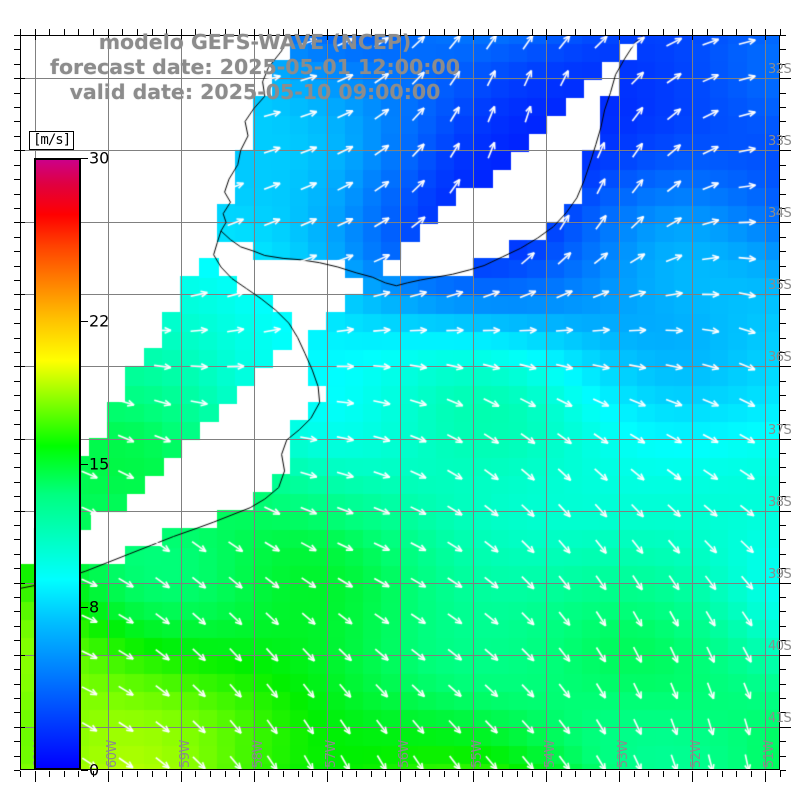 The height and width of the screenshot is (800, 800). I want to click on colorbar: 30 22 15 8 0, so click(71, 464).